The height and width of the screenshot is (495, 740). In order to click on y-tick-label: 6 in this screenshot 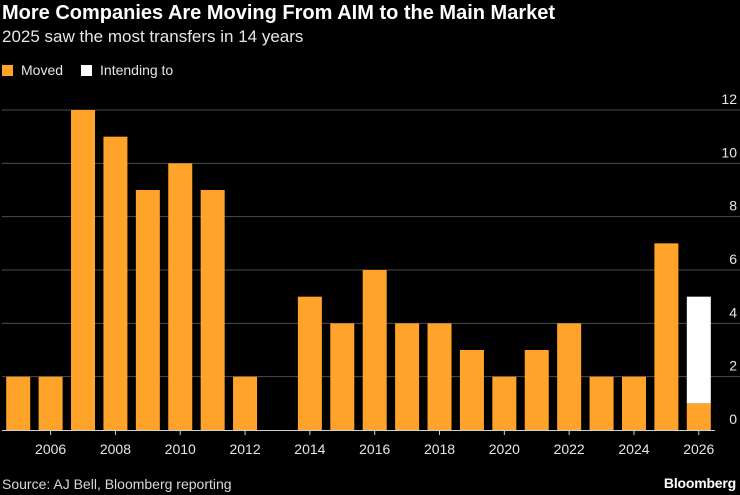, I will do `click(733, 259)`.